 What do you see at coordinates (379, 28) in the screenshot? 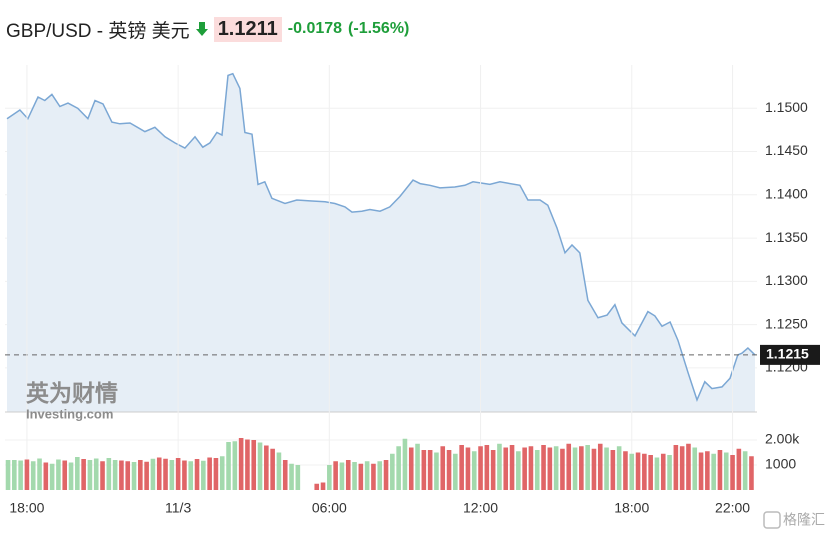
I see `change-pct: (-1.56%)` at bounding box center [379, 28].